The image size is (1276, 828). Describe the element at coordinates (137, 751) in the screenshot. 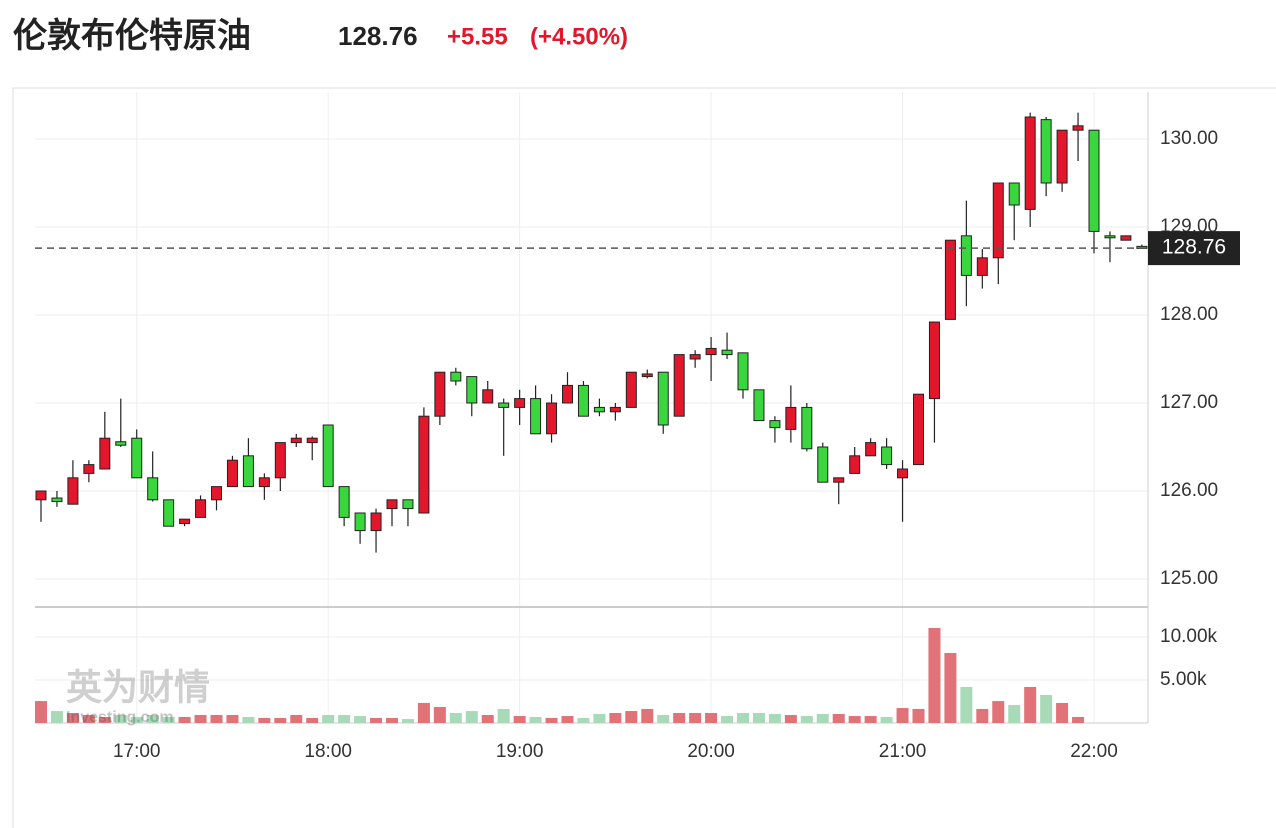

I see `x-tick-label: 17:00` at that location.